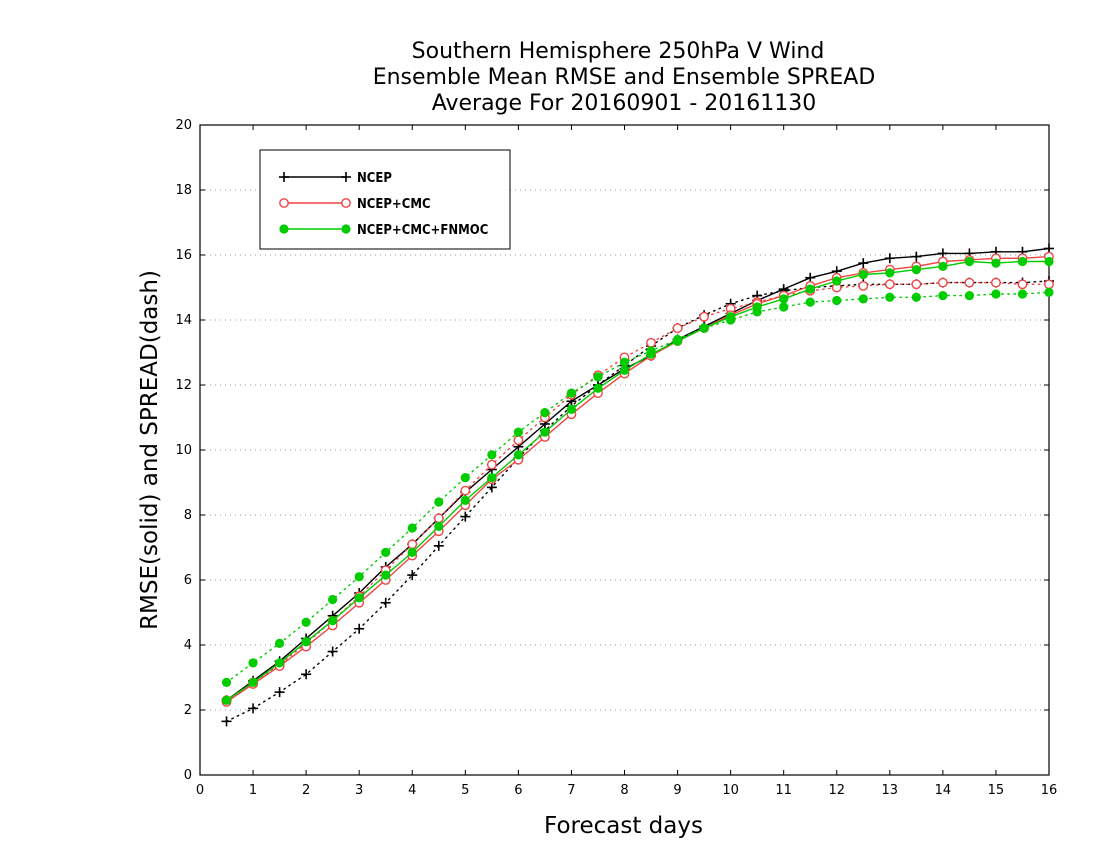  I want to click on x-tick-label: 12, so click(836, 790).